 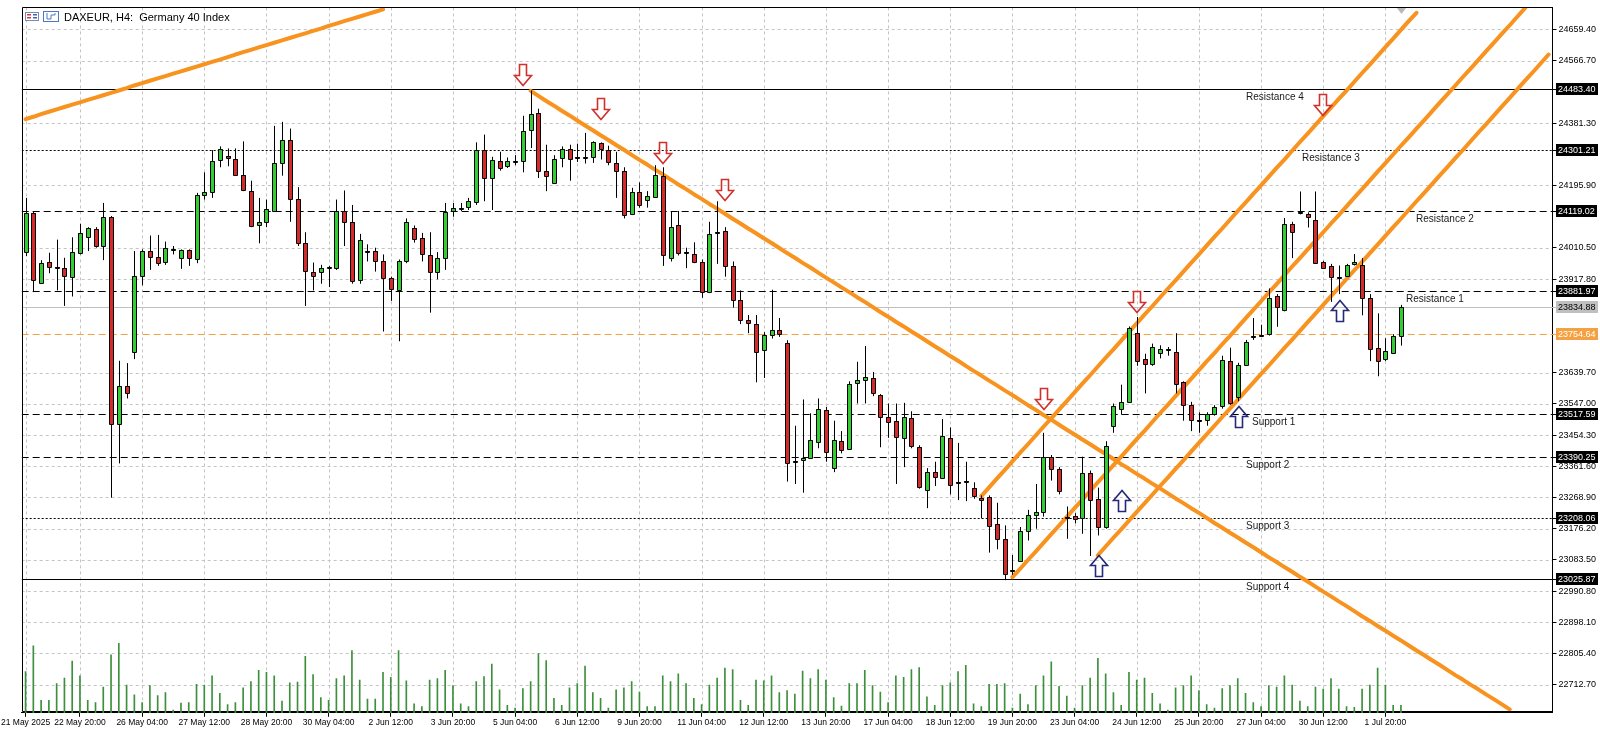 What do you see at coordinates (1323, 722) in the screenshot?
I see `x-tick-label: 30 Jun 12:00` at bounding box center [1323, 722].